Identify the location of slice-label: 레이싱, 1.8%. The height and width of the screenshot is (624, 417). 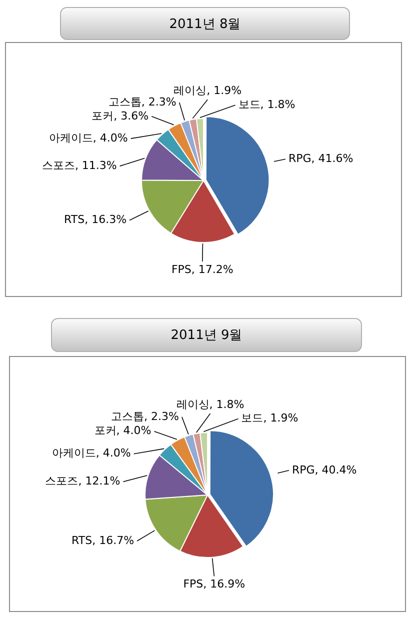
(210, 404).